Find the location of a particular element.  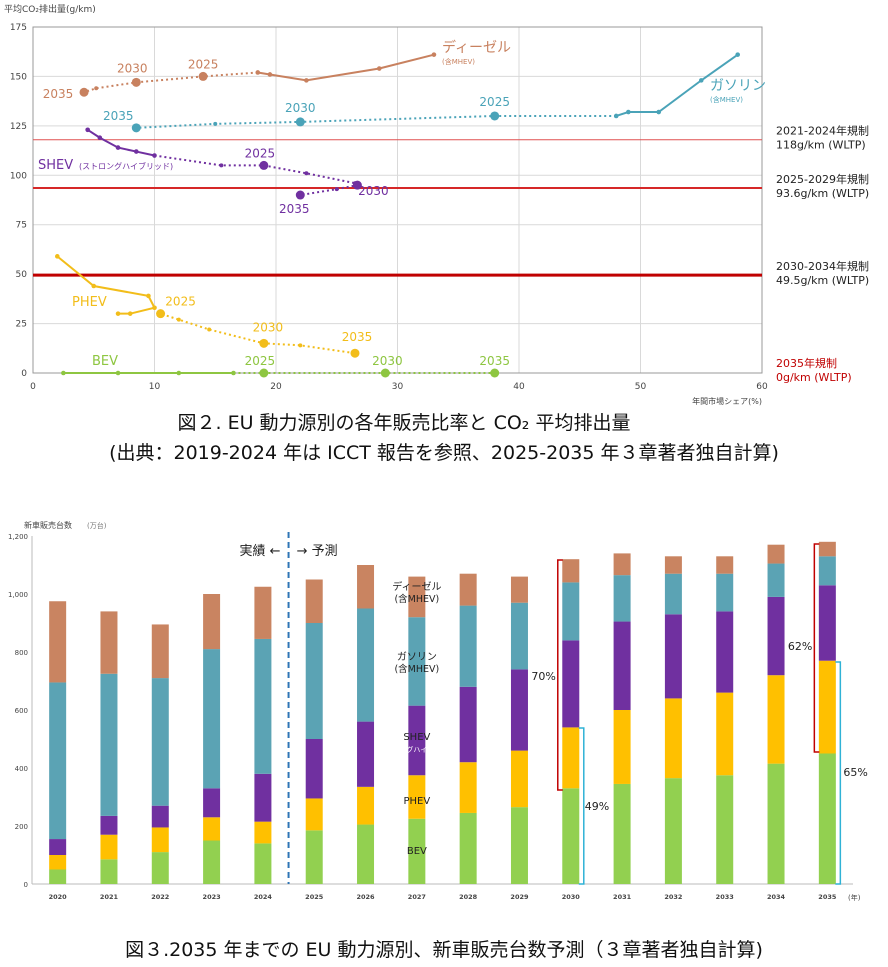

y-tick-label: 800 is located at coordinates (21, 653).